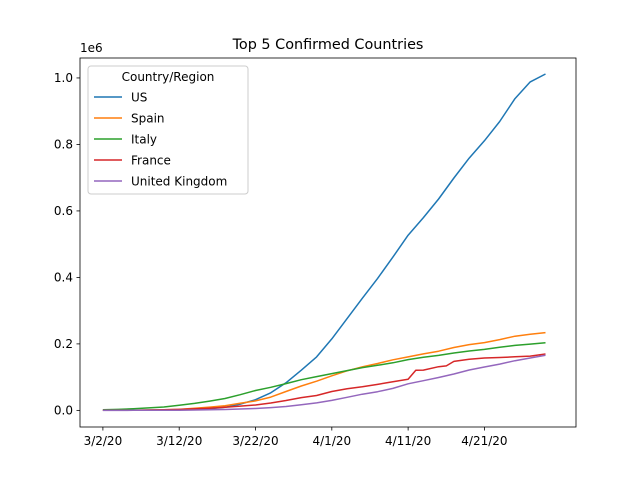 This screenshot has height=484, width=640. I want to click on y-tick-label: 0.6, so click(63, 211).